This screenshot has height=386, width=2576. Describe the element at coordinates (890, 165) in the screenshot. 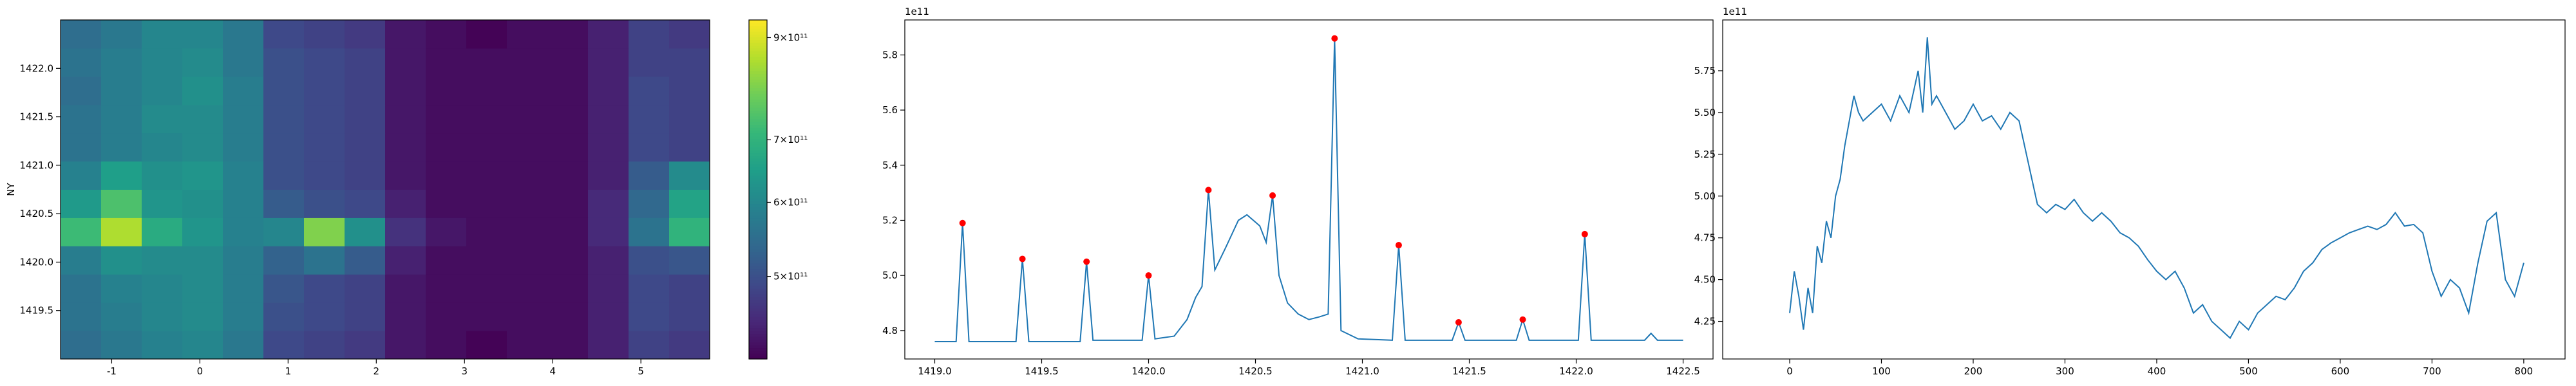

I see `y-tick-label: 5.4` at that location.